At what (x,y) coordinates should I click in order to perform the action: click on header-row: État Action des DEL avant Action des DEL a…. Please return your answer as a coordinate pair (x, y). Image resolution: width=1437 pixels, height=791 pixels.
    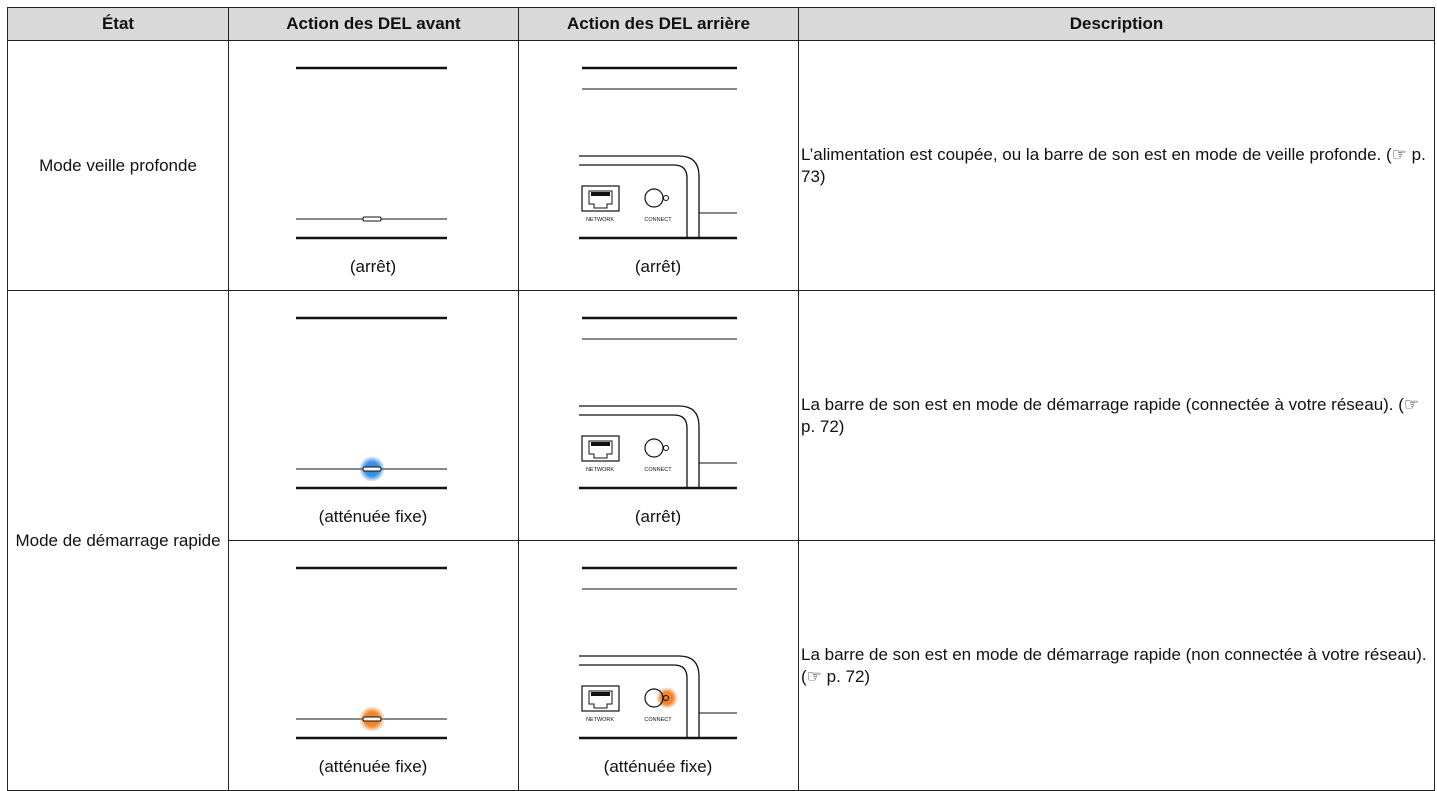
    Looking at the image, I should click on (721, 24).